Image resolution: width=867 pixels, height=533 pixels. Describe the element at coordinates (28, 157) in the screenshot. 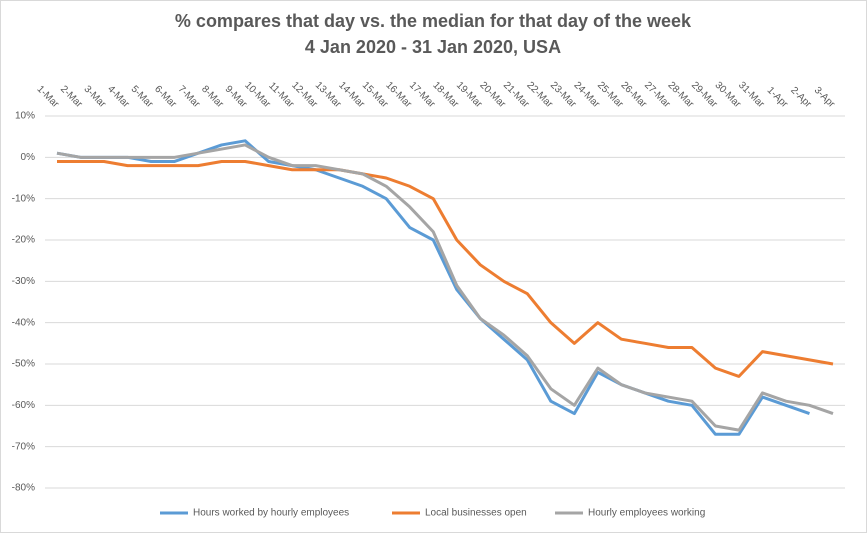

I see `y-tick-label: 0%` at that location.